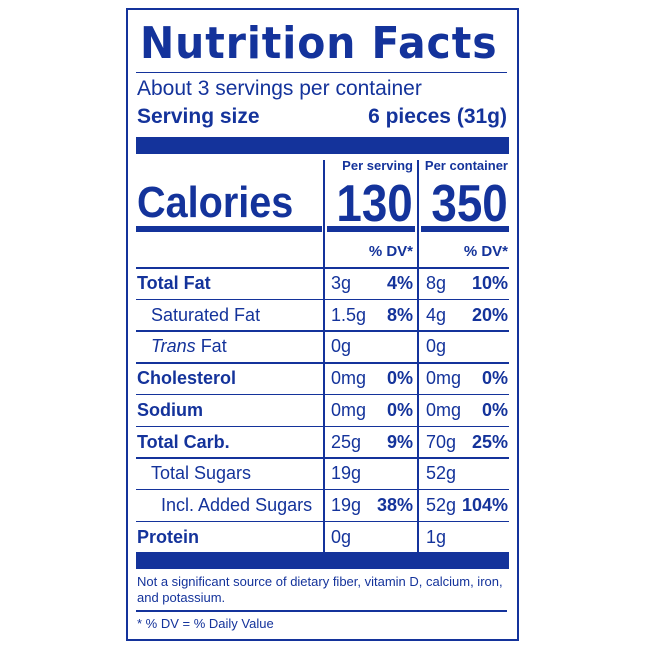 This screenshot has width=646, height=646. Describe the element at coordinates (170, 409) in the screenshot. I see `nutrient-label: Sodium` at that location.